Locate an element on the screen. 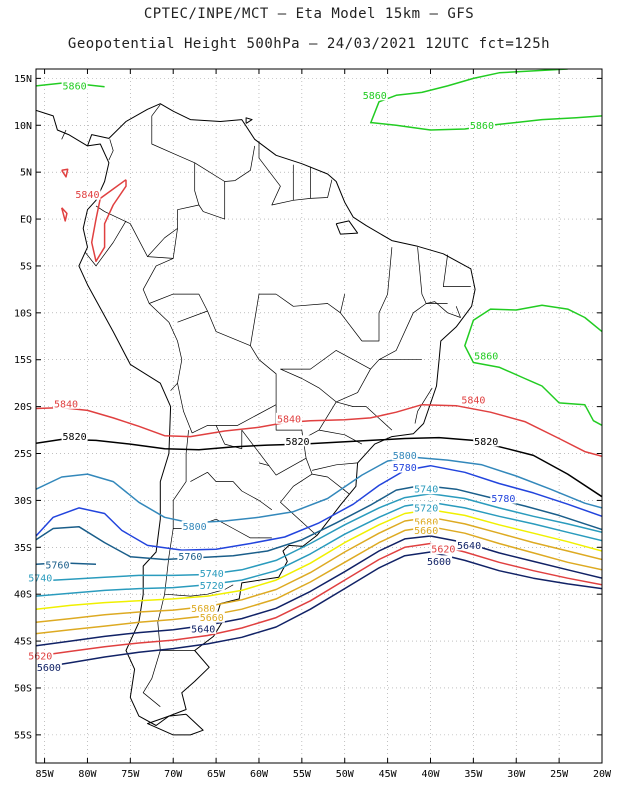  lon-tick-label: 50W is located at coordinates (345, 774).